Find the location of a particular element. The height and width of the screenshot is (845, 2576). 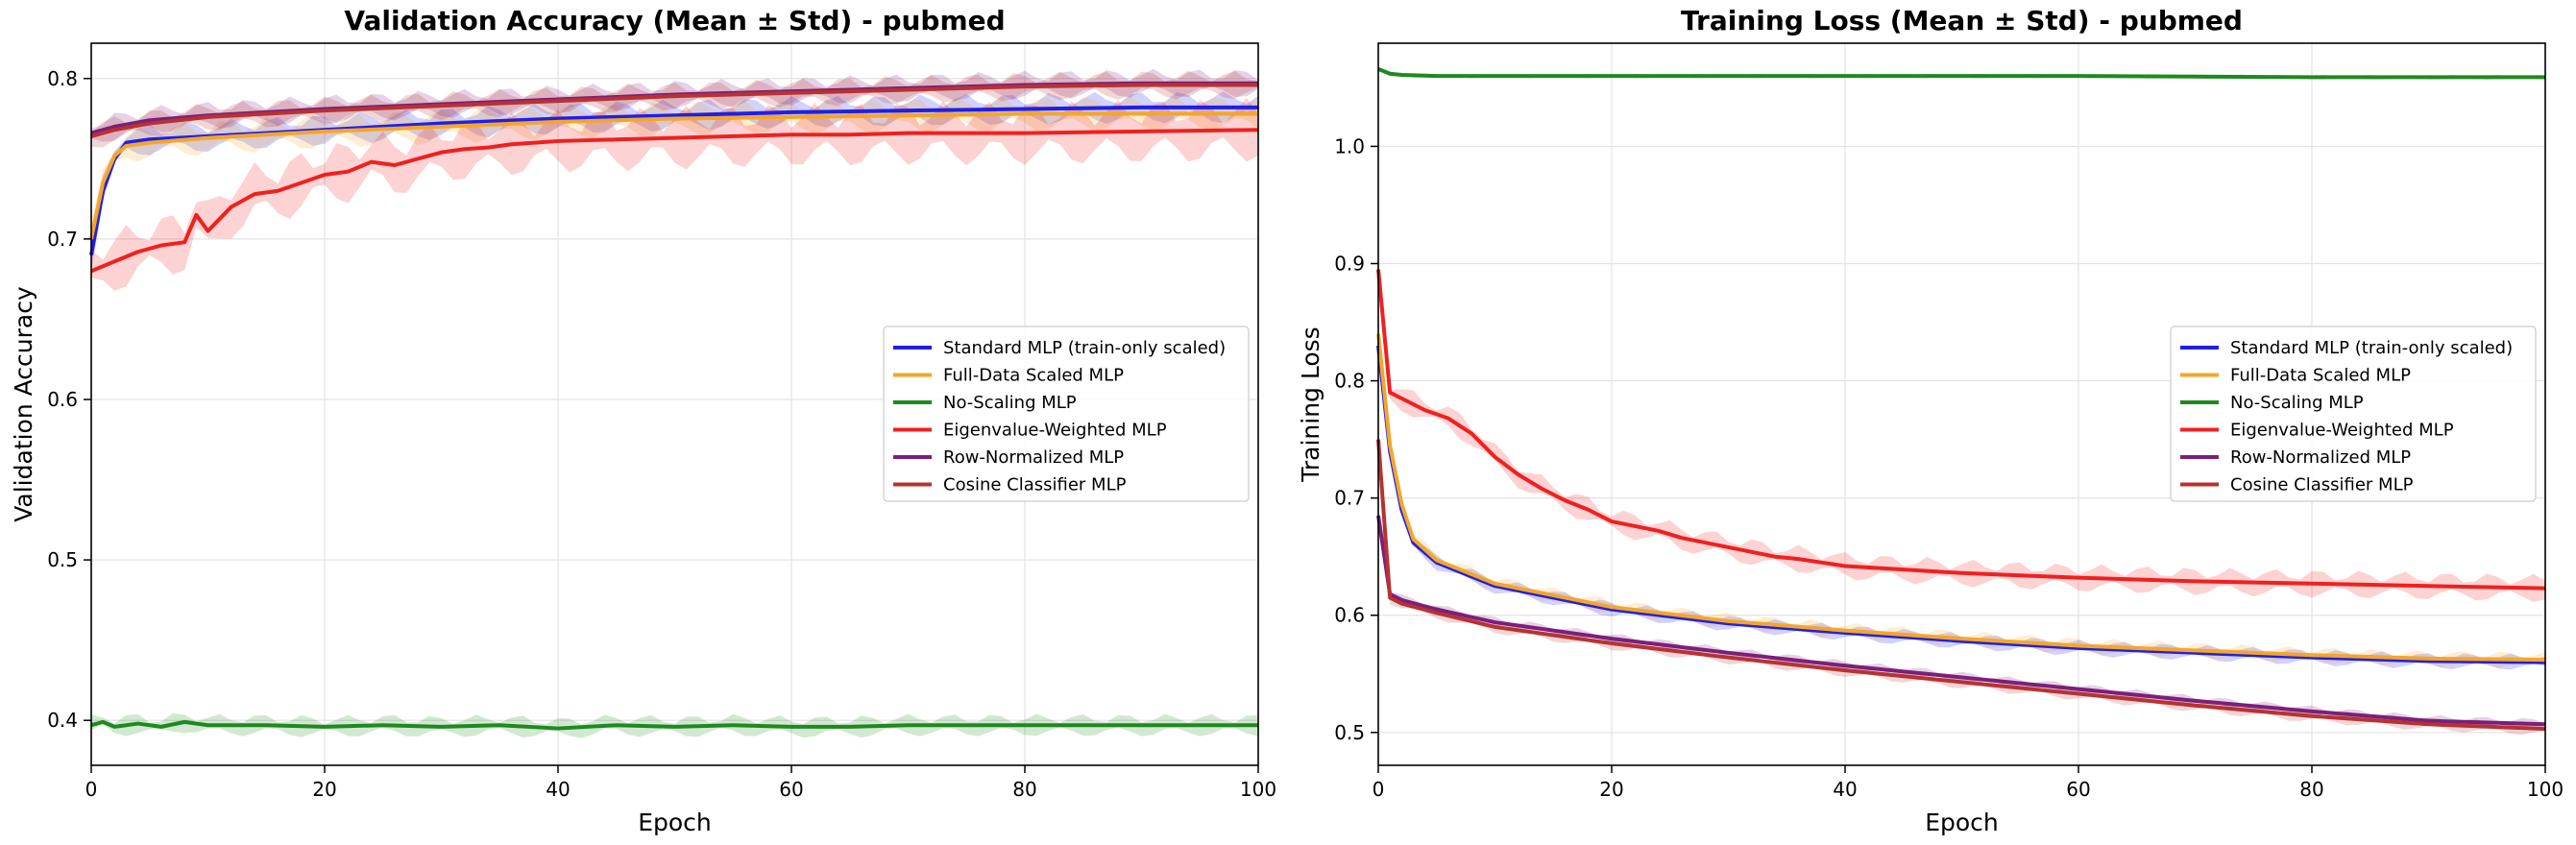

y-axis-label: Training Loss is located at coordinates (1310, 404).